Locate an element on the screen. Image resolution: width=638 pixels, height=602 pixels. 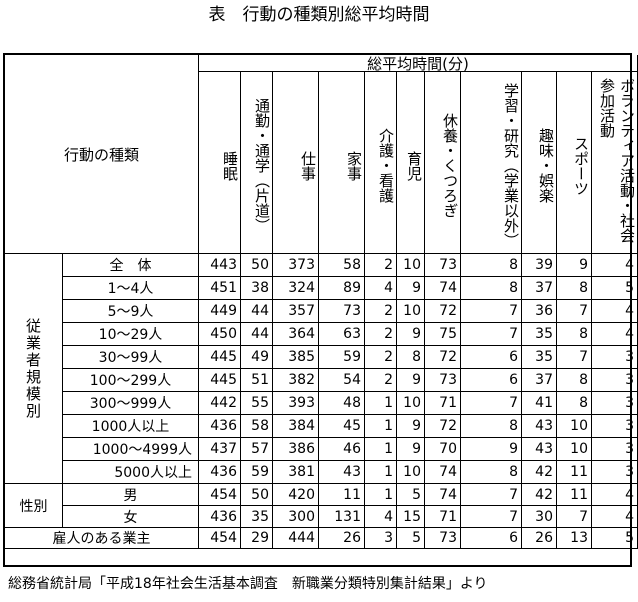
column-header: 通勤・通学（片道） is located at coordinates (257, 163).